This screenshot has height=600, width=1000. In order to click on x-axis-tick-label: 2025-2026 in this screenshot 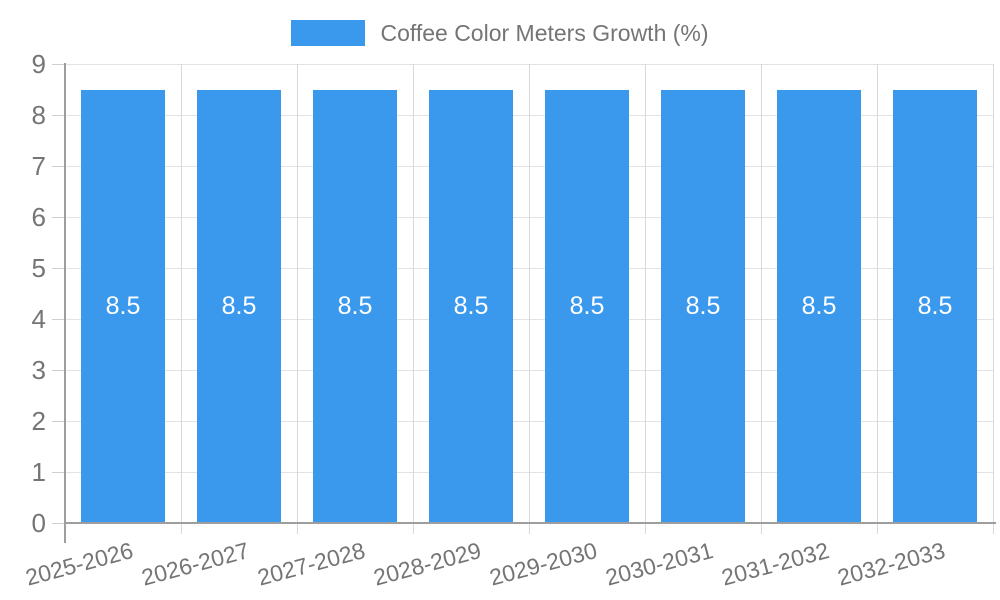, I will do `click(79, 564)`.